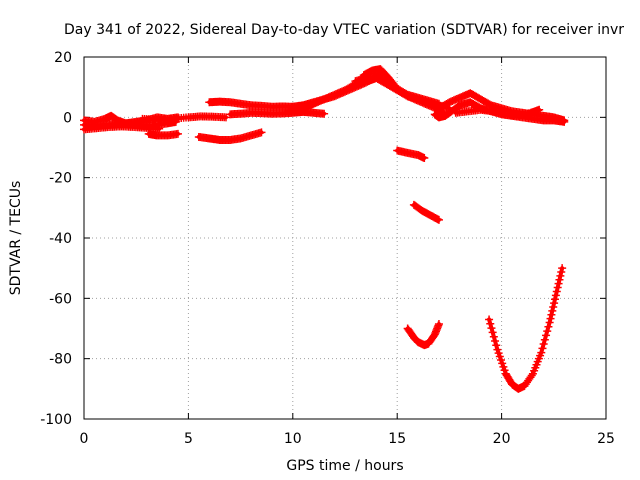 The image size is (640, 480). I want to click on x-axis-label: GPS time / hours, so click(344, 466).